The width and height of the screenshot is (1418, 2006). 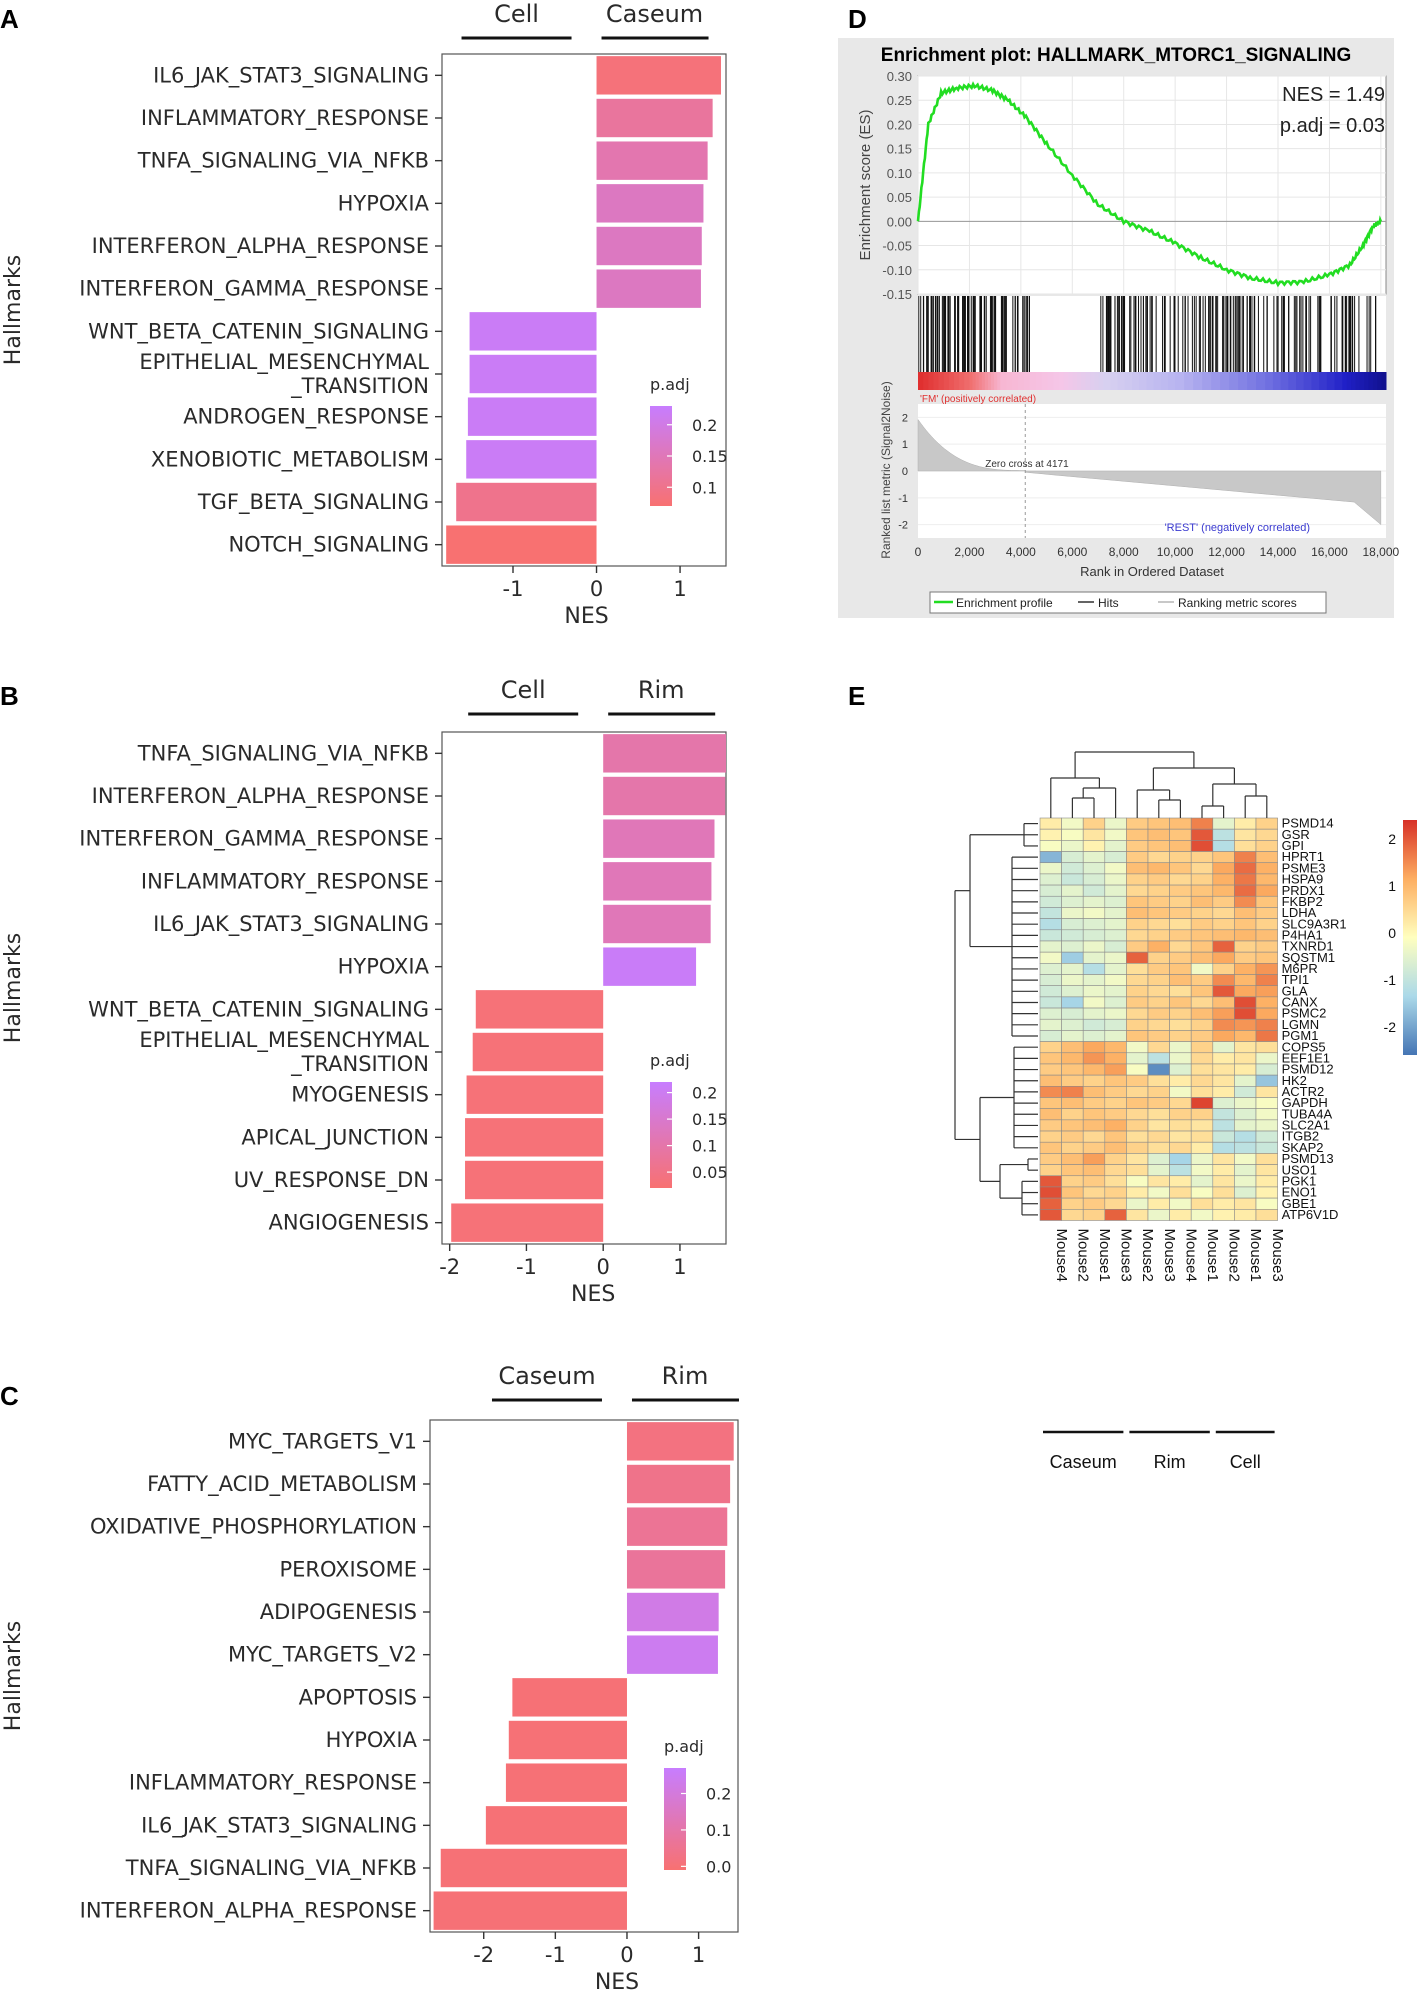 I want to click on rank-tick-label: 16,000, so click(x=1329, y=552).